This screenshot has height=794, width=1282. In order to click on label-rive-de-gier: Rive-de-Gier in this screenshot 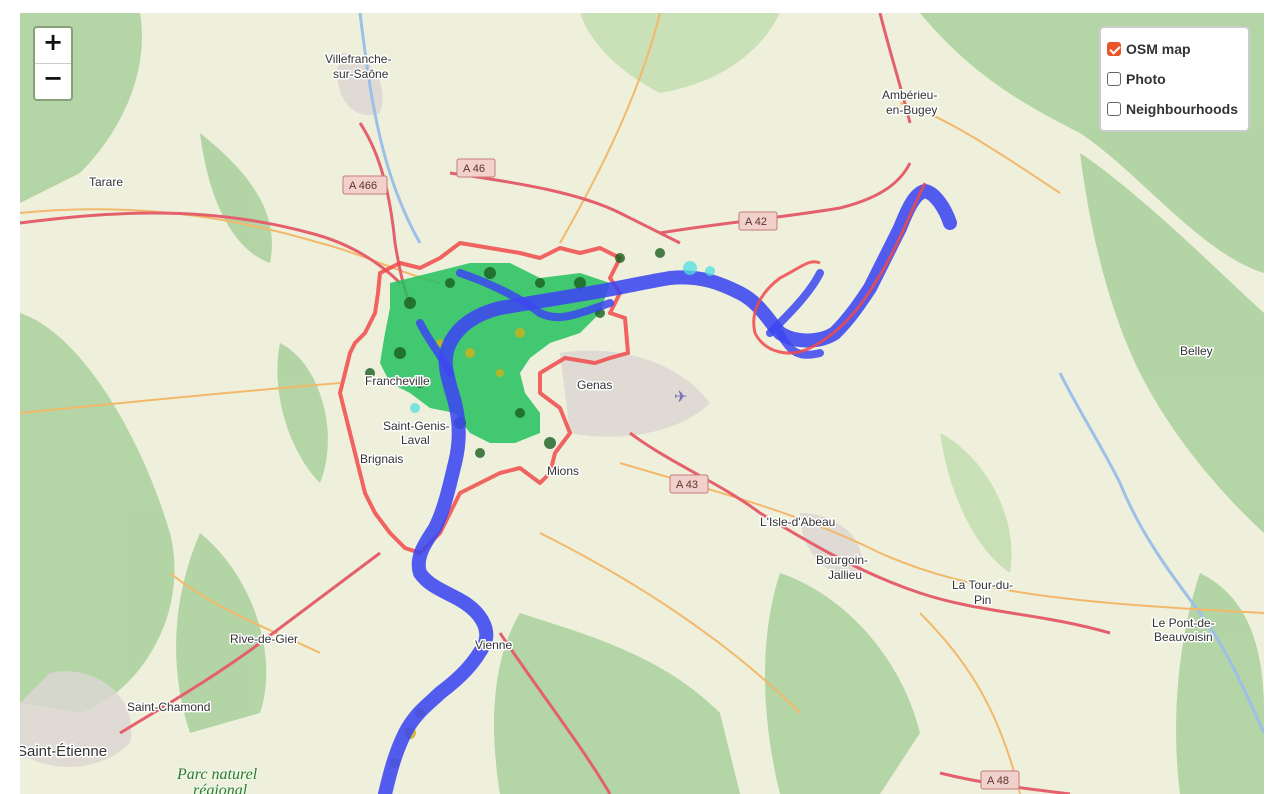, I will do `click(264, 639)`.